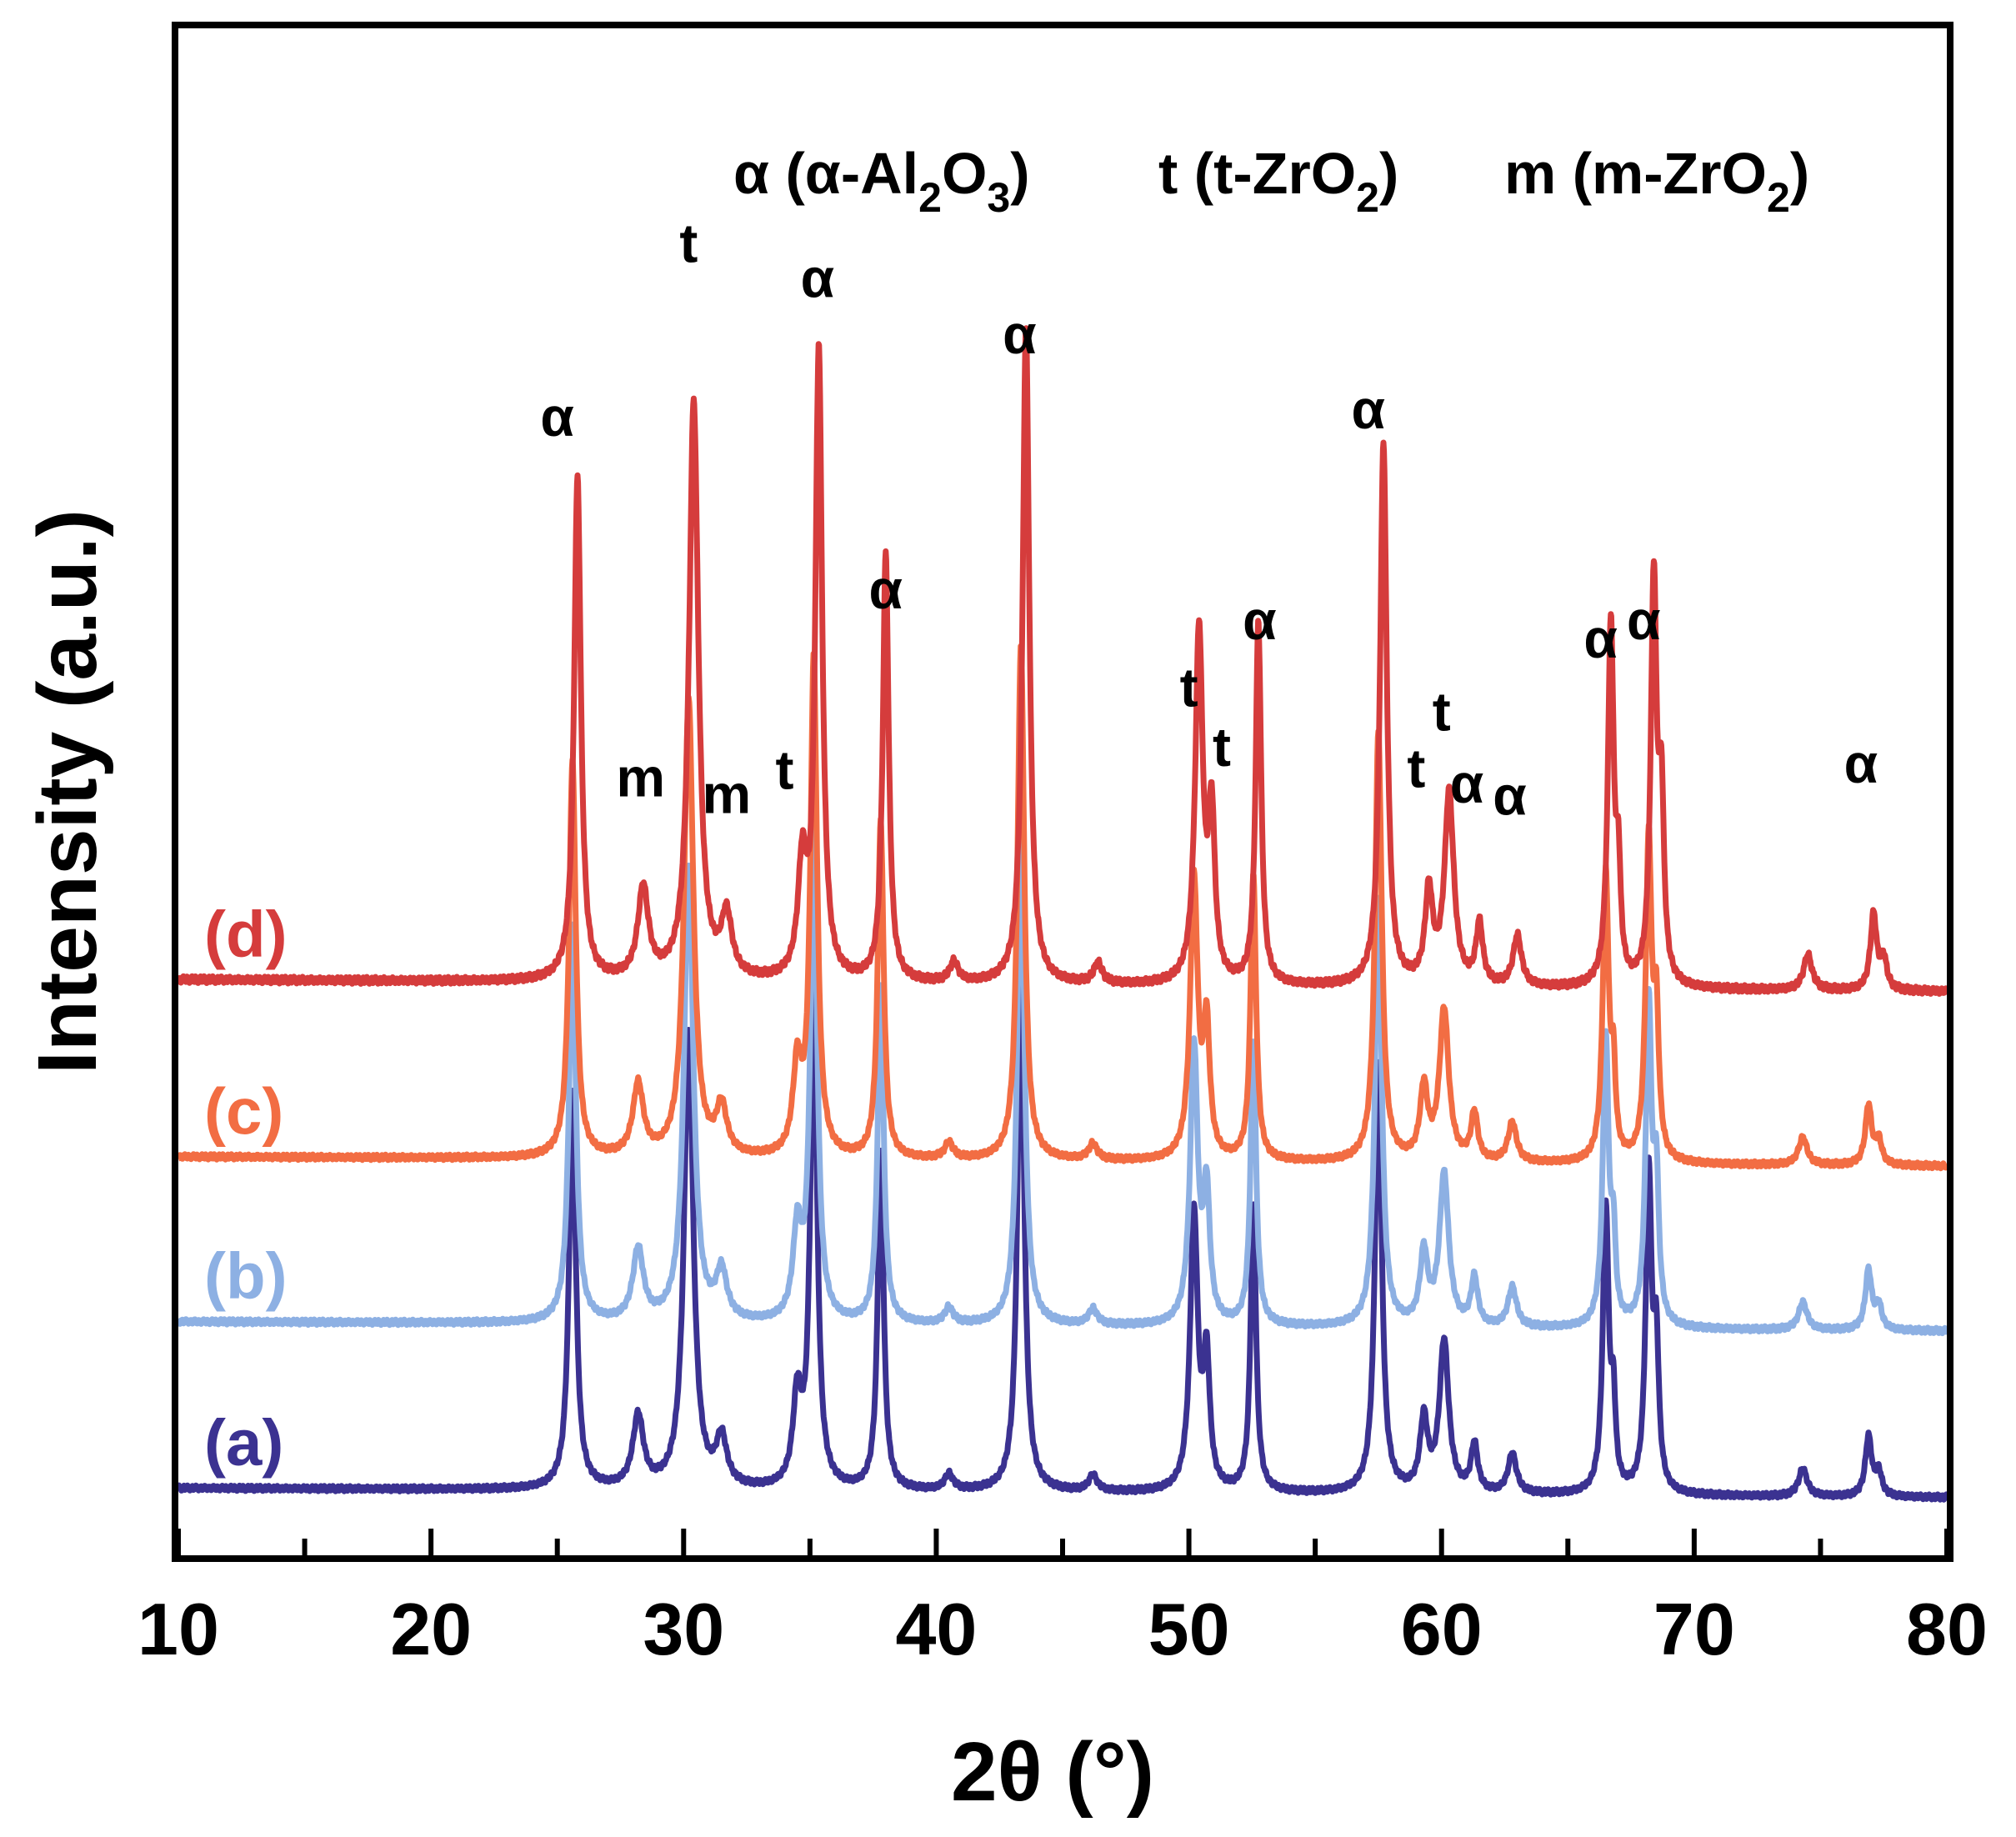 Image resolution: width=2016 pixels, height=1837 pixels. Describe the element at coordinates (243, 1111) in the screenshot. I see `series-label-c: (c)` at that location.